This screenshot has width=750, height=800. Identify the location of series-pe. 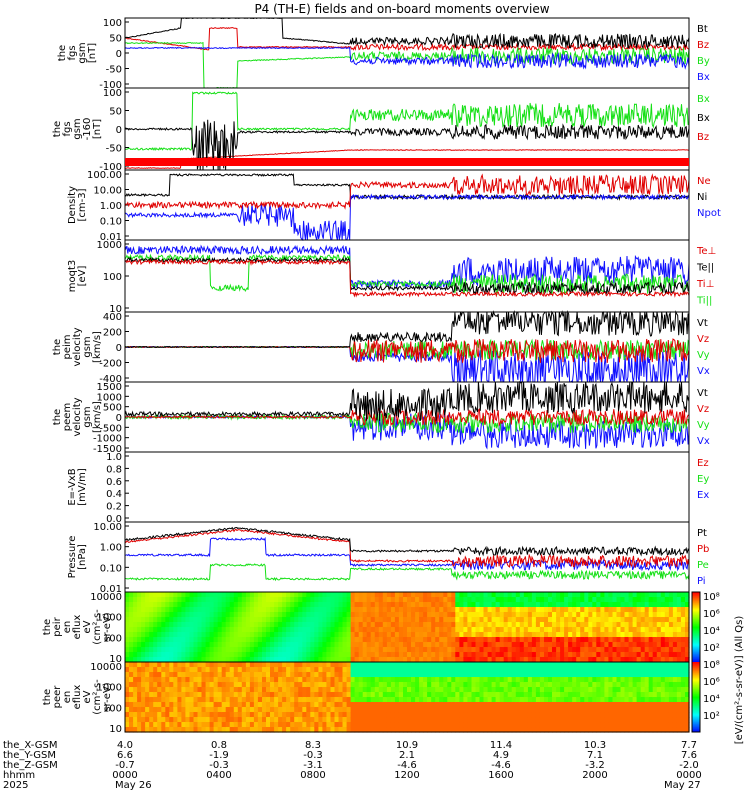
(407, 572).